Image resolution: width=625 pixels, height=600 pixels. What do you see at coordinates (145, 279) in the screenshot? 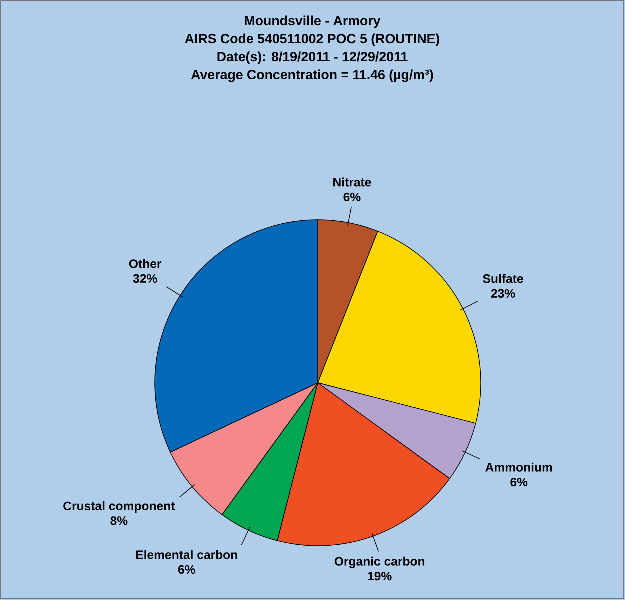
I see `data-label: 32%` at bounding box center [145, 279].